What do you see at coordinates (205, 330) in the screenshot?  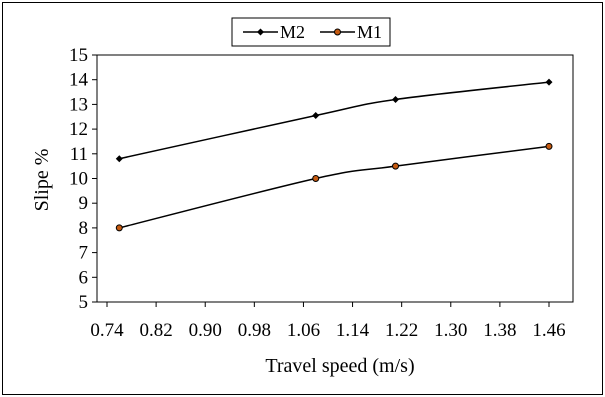 I see `x-tick-label: 0.90` at bounding box center [205, 330].